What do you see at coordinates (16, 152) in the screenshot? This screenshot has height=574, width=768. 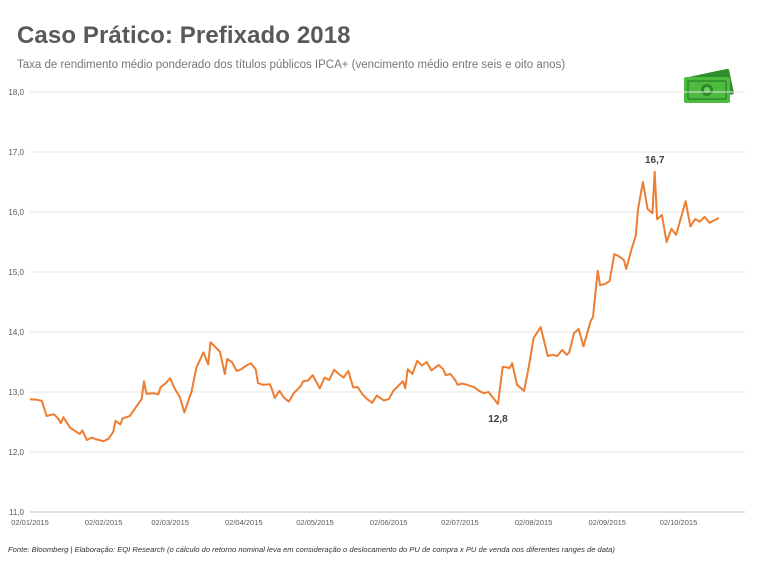 I see `y-tick-label: 17,0` at bounding box center [16, 152].